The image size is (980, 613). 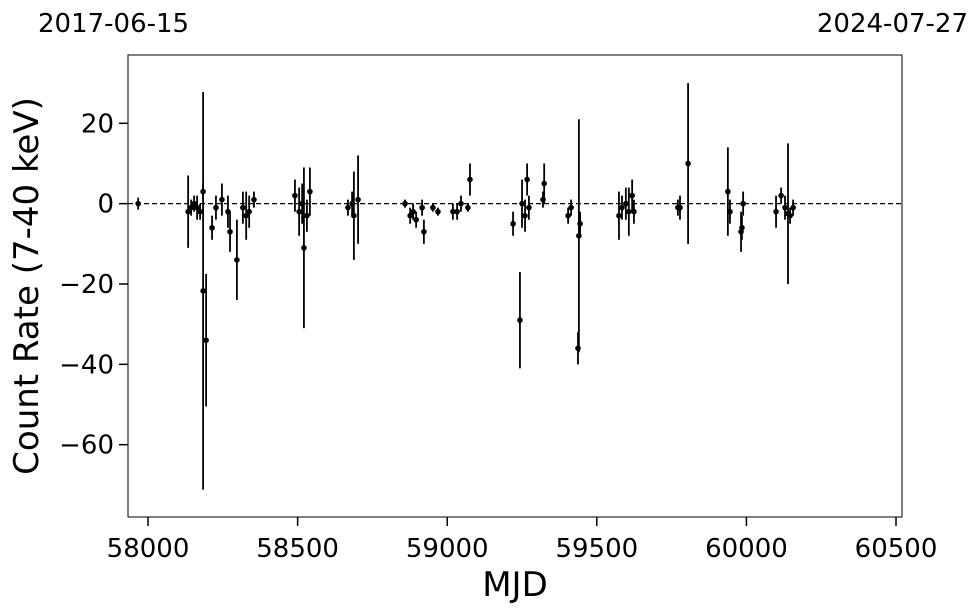 I want to click on y-tick-label: −60, so click(x=86, y=446).